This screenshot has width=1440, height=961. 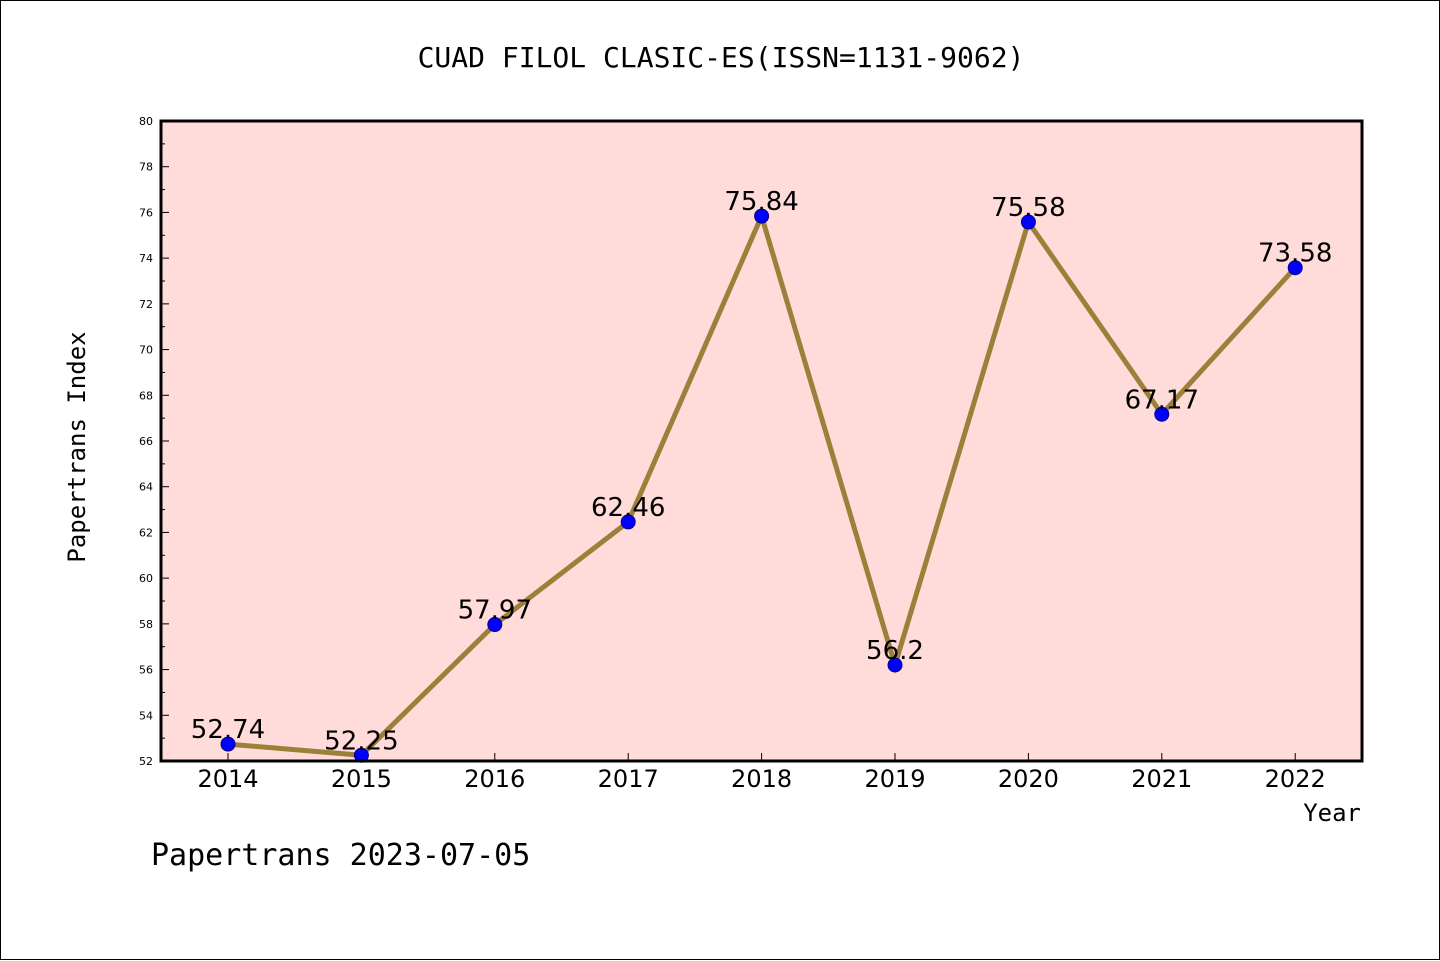 I want to click on data-label: 73.58, so click(x=1295, y=254).